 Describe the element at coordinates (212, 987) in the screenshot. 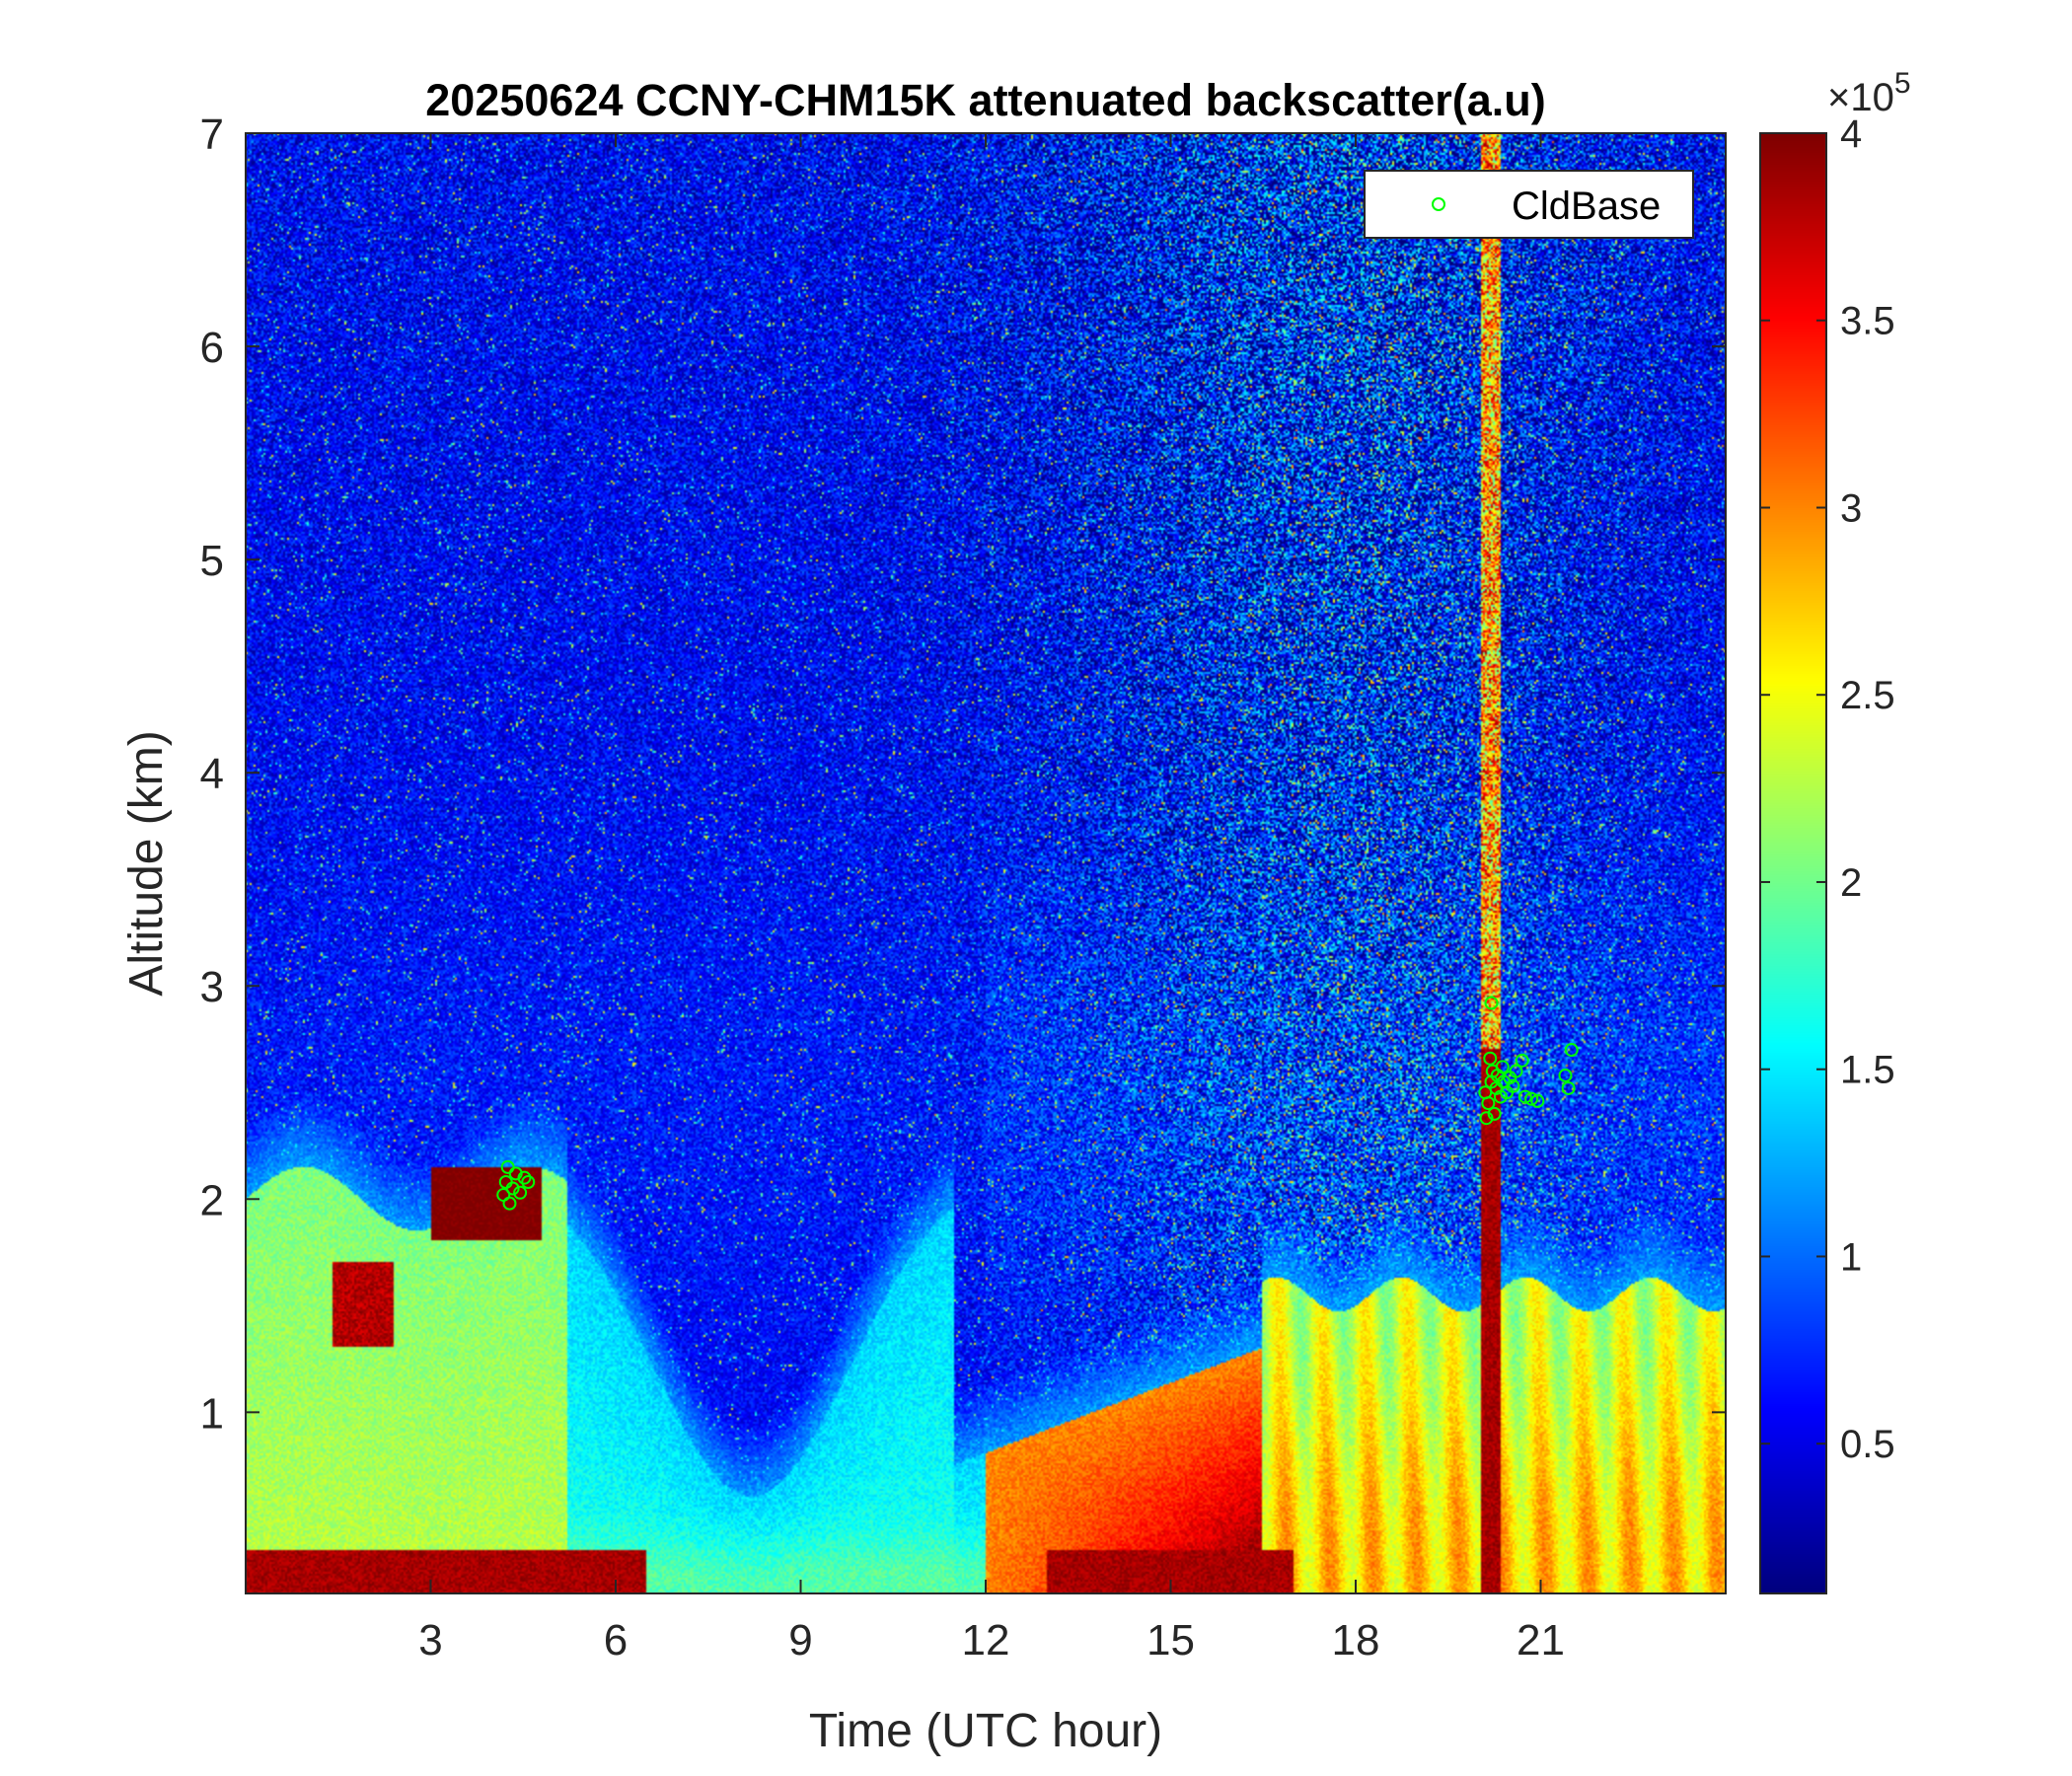

I see `y-tick-label: 3` at that location.